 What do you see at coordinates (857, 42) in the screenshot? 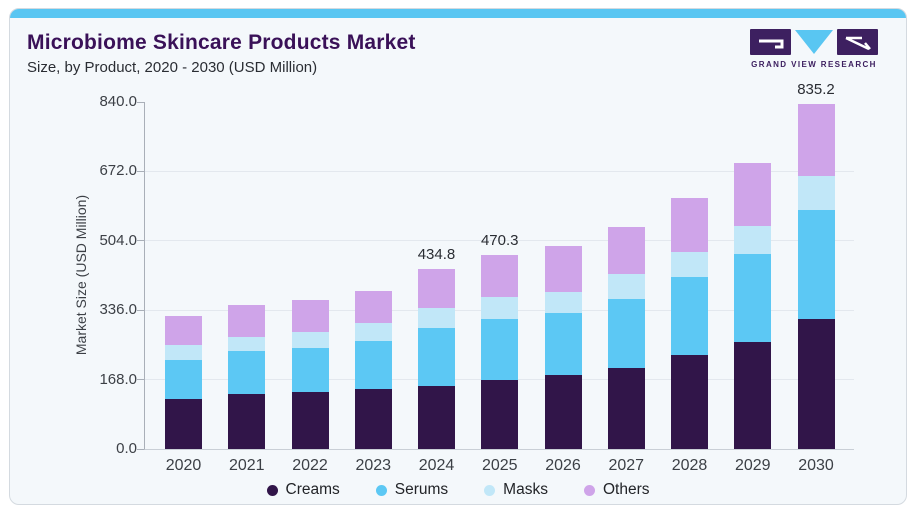
I see `logo-r-icon` at bounding box center [857, 42].